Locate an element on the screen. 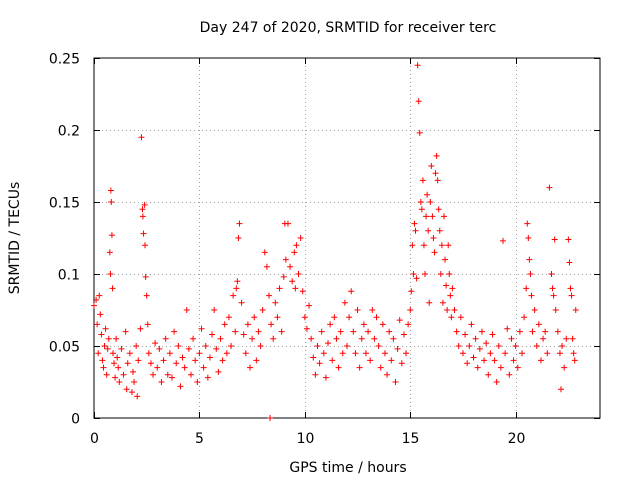 Image resolution: width=640 pixels, height=480 pixels. y-tick-label: 0.25 is located at coordinates (64, 60).